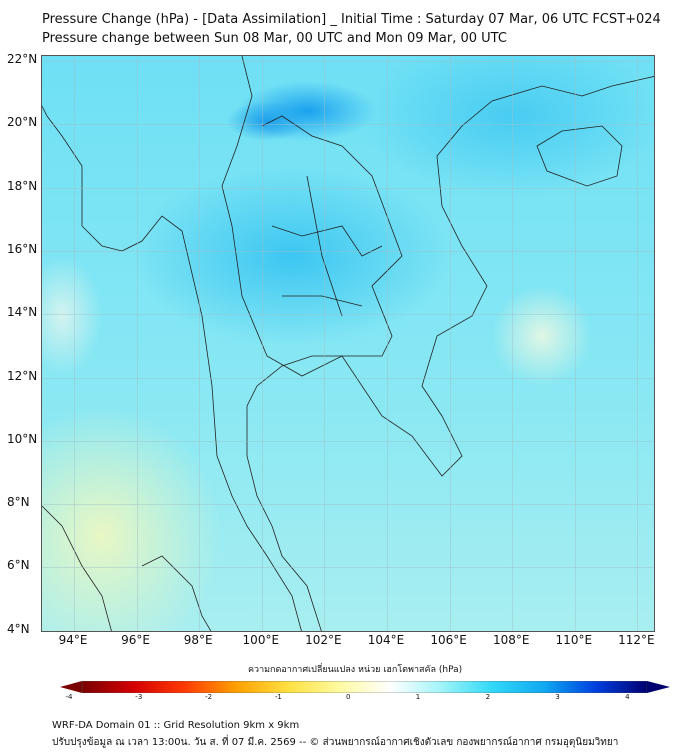 The image size is (676, 756). Describe the element at coordinates (511, 640) in the screenshot. I see `lon-label: 108°E` at that location.